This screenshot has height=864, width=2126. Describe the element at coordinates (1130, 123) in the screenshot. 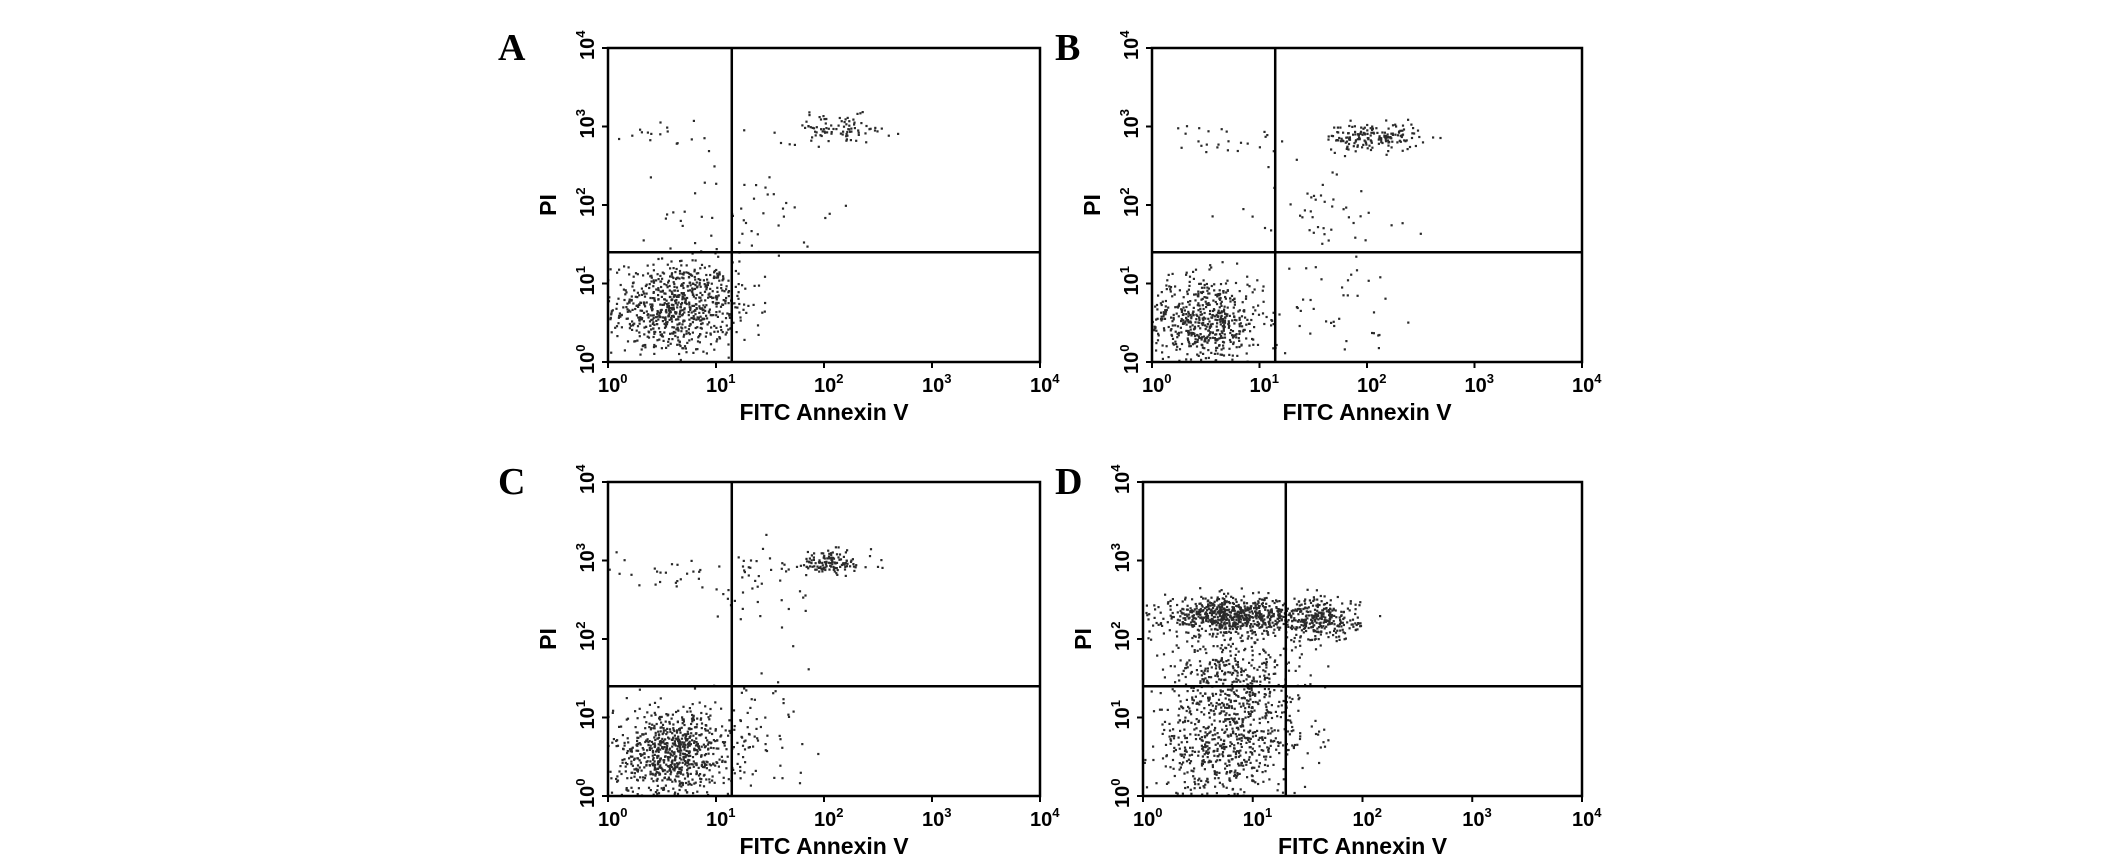

I see `y-tick-label: 10³` at that location.